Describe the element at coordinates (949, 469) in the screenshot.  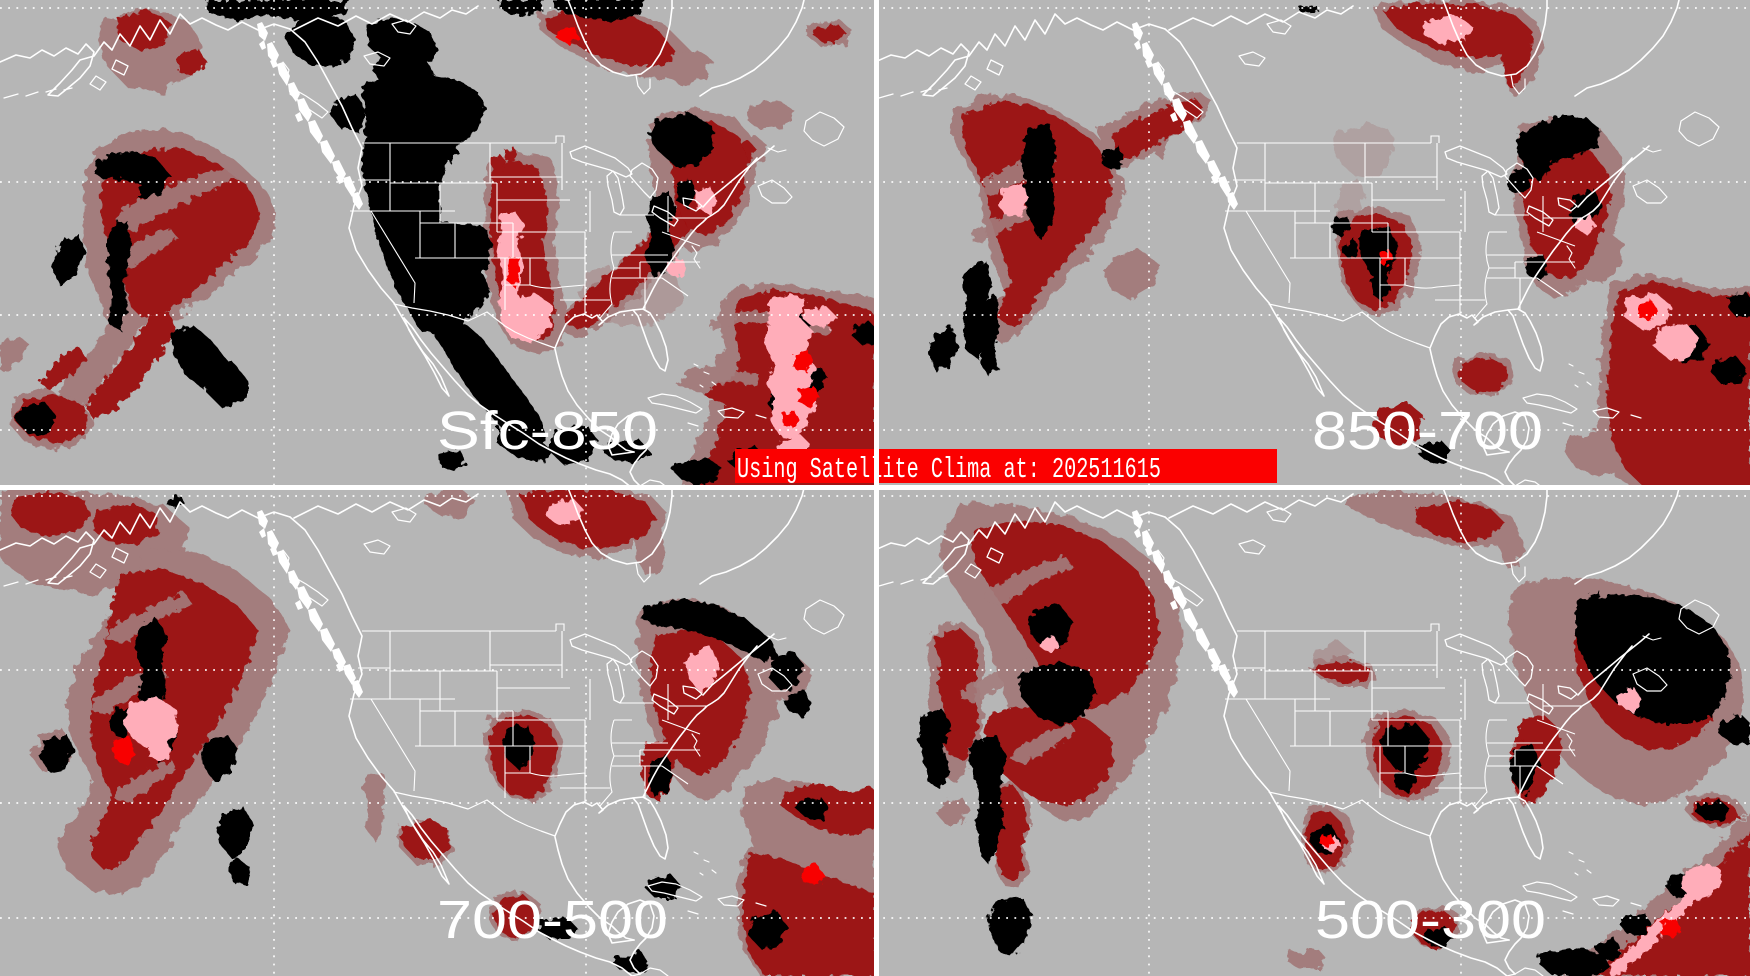
I see `svg-text:Using Satellite Clima at: 2025: Using Satellite Clima at: 202511615` at that location.